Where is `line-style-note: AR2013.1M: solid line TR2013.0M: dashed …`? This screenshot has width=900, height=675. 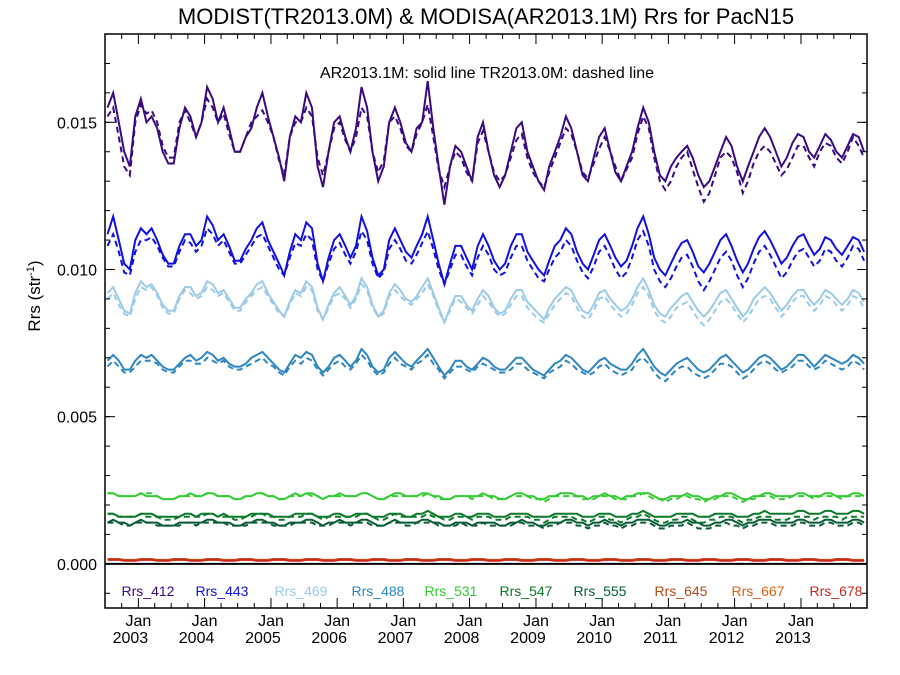
line-style-note: AR2013.1M: solid line TR2013.0M: dashed … is located at coordinates (487, 73).